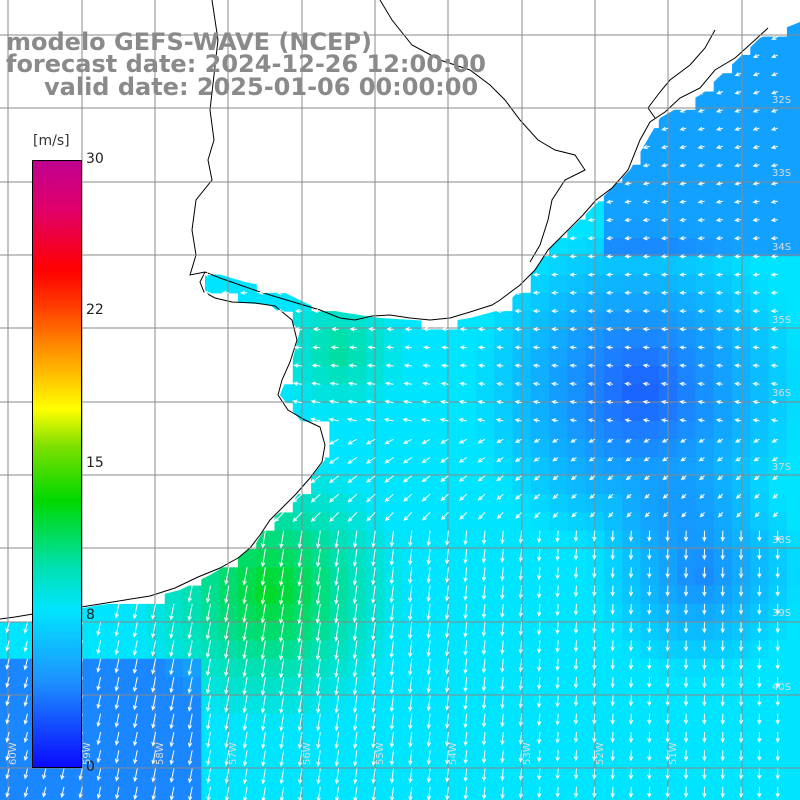 Image resolution: width=800 pixels, height=800 pixels. Describe the element at coordinates (95, 310) in the screenshot. I see `colorbar-tick-22: 22` at that location.